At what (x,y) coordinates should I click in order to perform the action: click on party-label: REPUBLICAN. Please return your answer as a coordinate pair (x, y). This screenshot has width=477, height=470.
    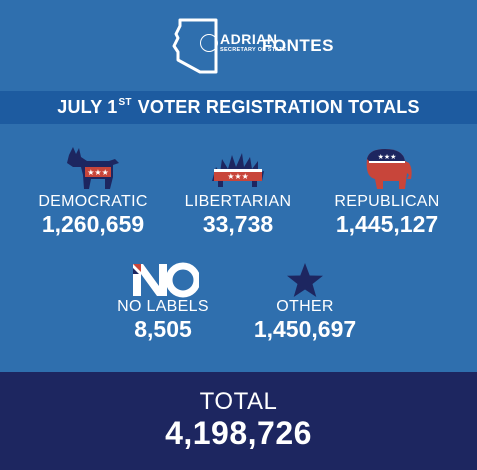
    Looking at the image, I should click on (387, 201).